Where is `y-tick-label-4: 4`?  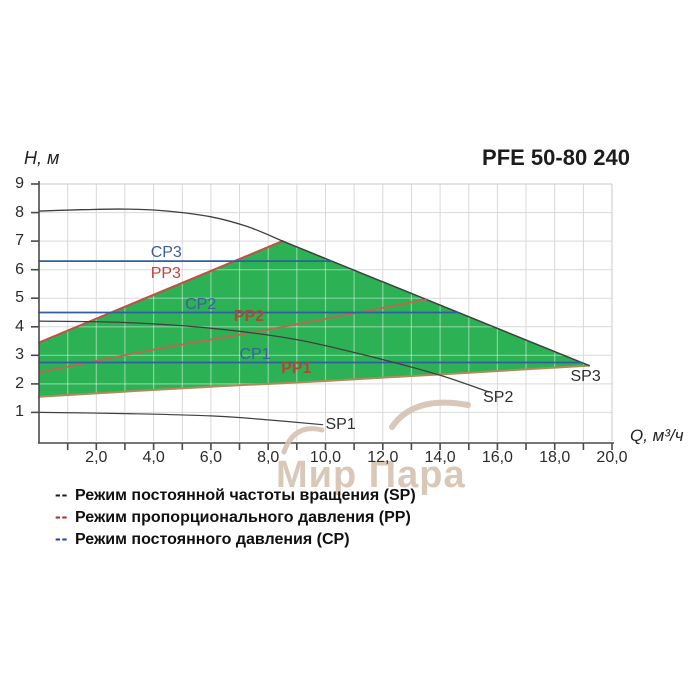 y-tick-label-4: 4 is located at coordinates (19, 326).